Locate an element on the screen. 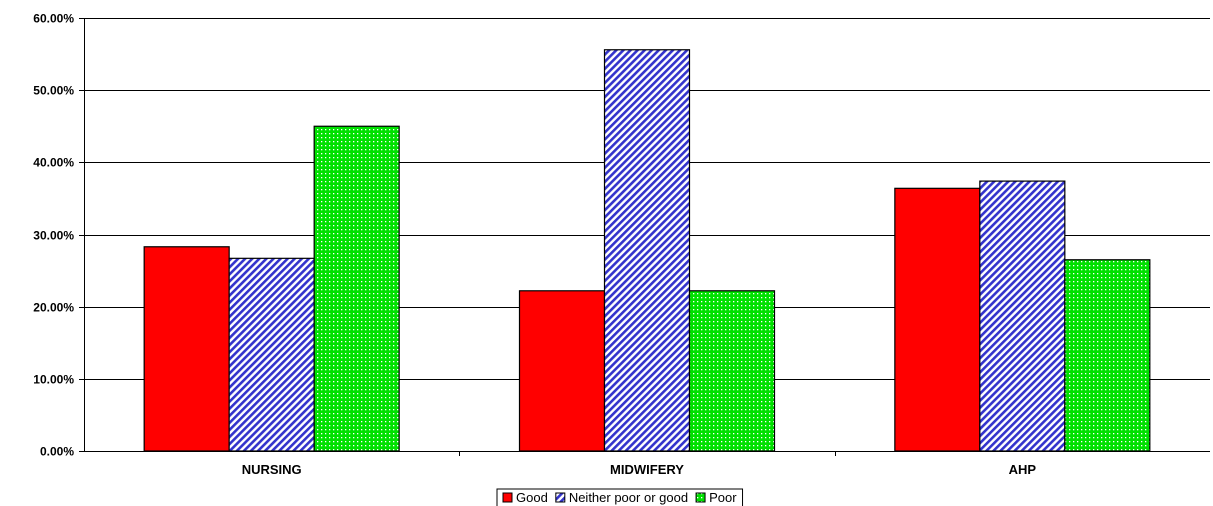 The height and width of the screenshot is (506, 1213). y-tick-label: 20.00% is located at coordinates (53, 308).